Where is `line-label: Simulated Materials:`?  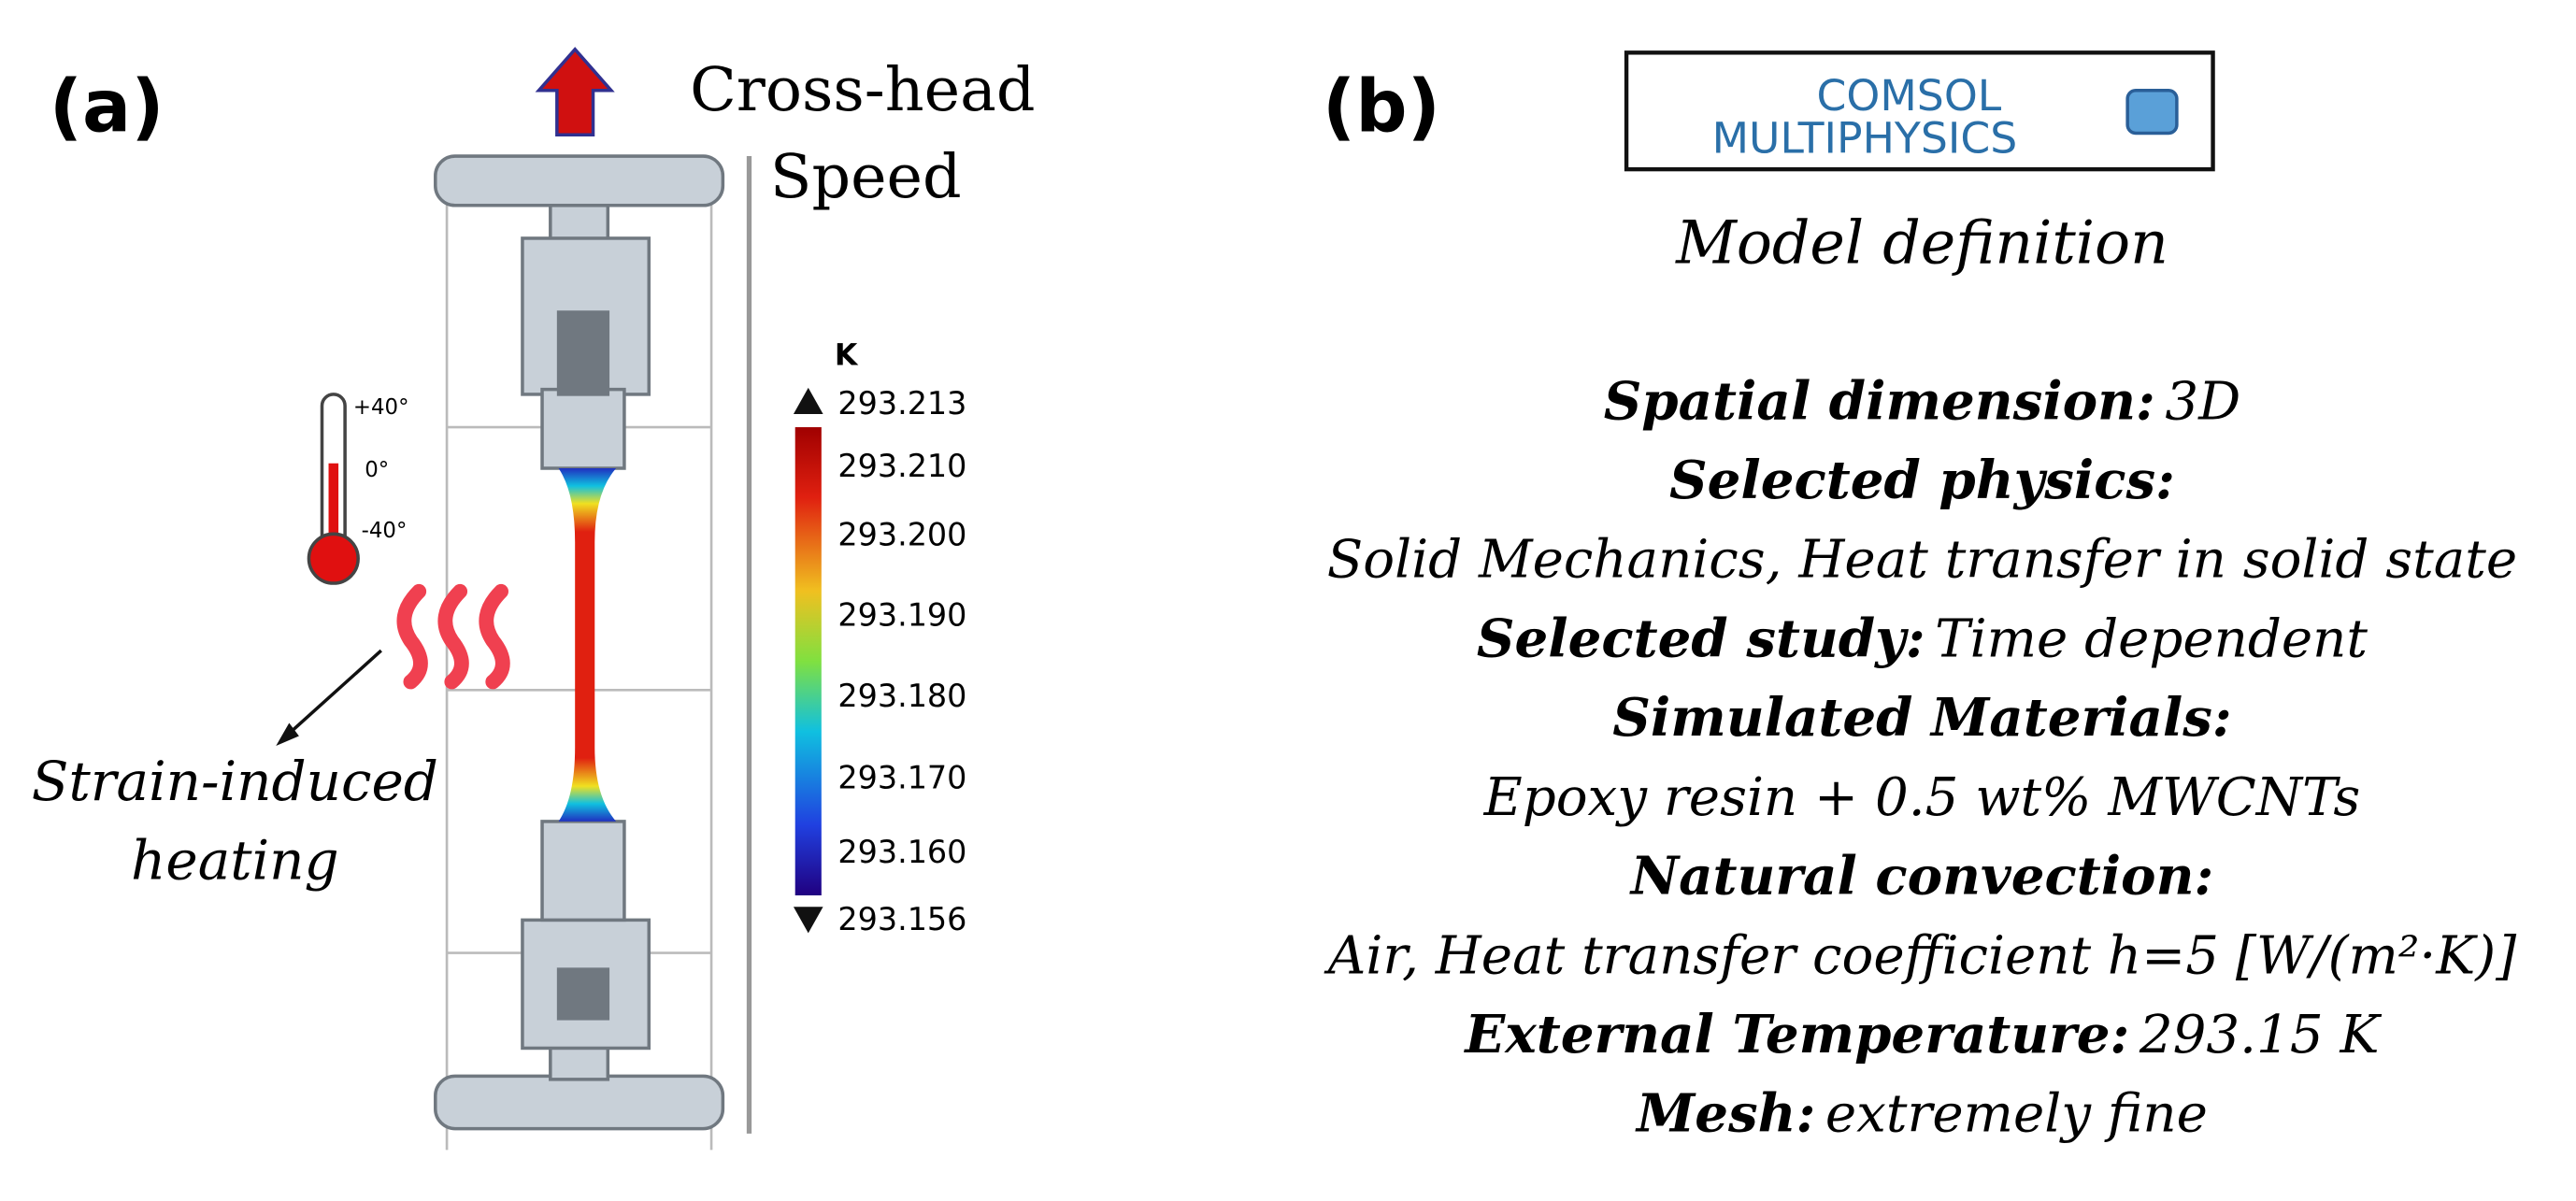
line-label: Simulated Materials: is located at coordinates (1921, 718).